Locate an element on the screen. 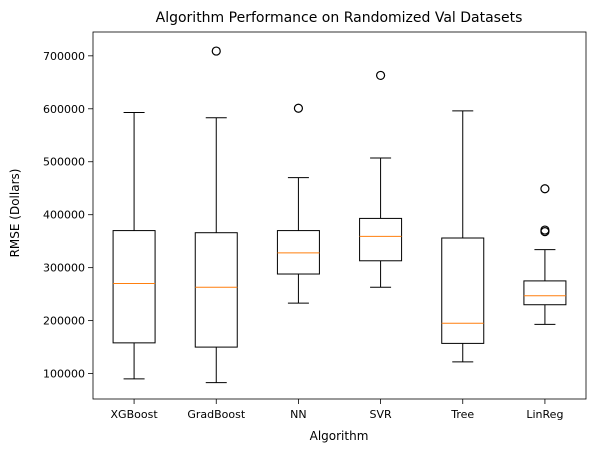 This screenshot has height=453, width=598. y-tick-label: 400000 is located at coordinates (64, 215).